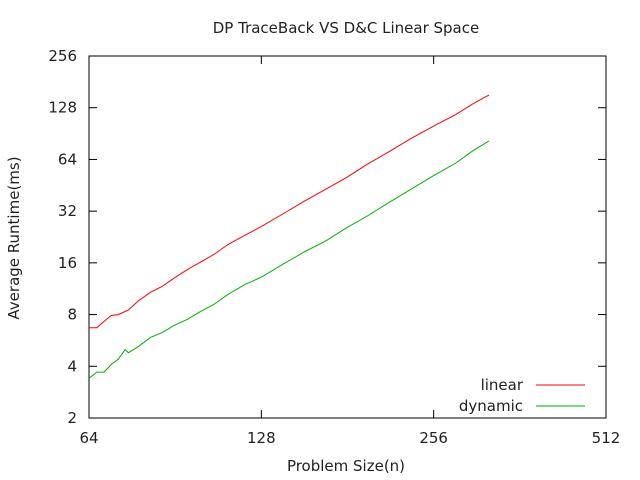 The height and width of the screenshot is (480, 640). Describe the element at coordinates (606, 438) in the screenshot. I see `x-tick-label: 512` at that location.